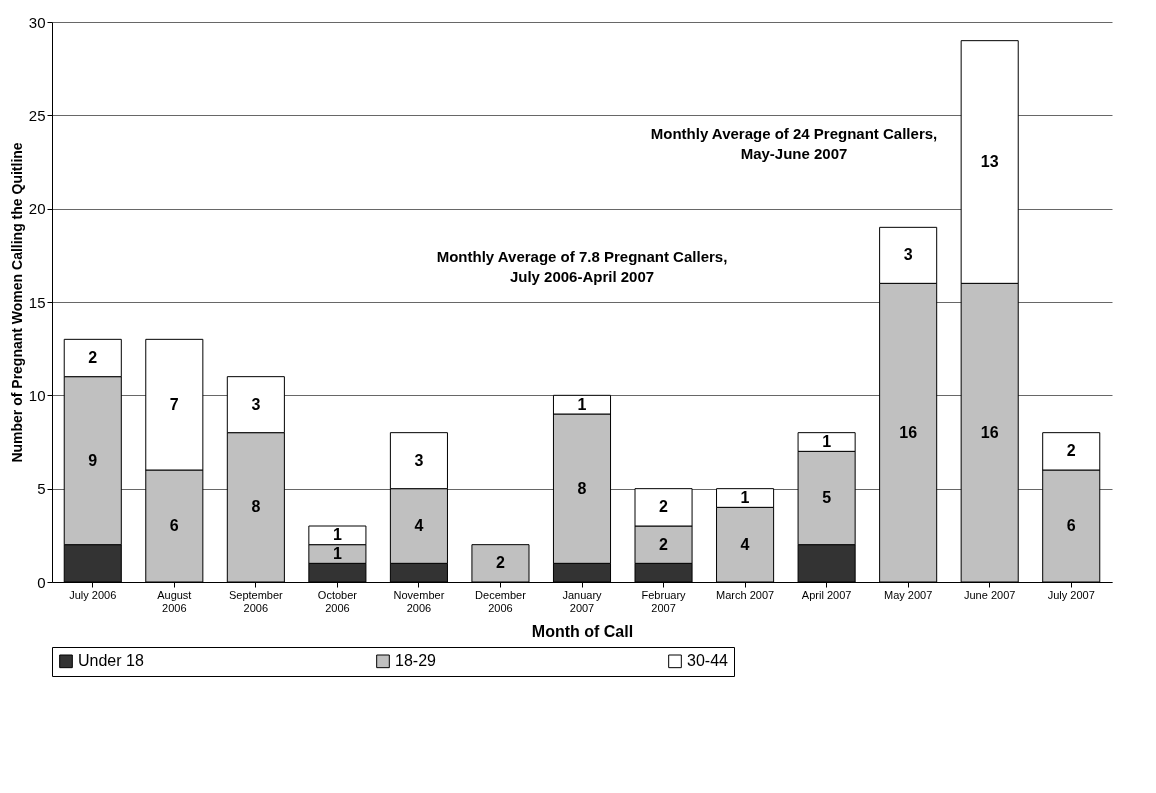 The width and height of the screenshot is (1156, 793). What do you see at coordinates (582, 267) in the screenshot?
I see `annotation: Monthly Average of 7.8 Pregnant Callers, July 2006-April 2007` at bounding box center [582, 267].